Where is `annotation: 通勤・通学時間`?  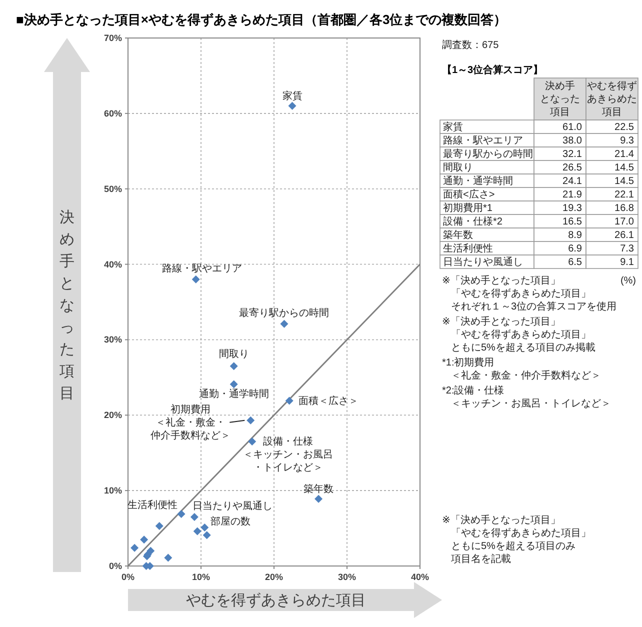 annotation: 通勤・通学時間 is located at coordinates (233, 394).